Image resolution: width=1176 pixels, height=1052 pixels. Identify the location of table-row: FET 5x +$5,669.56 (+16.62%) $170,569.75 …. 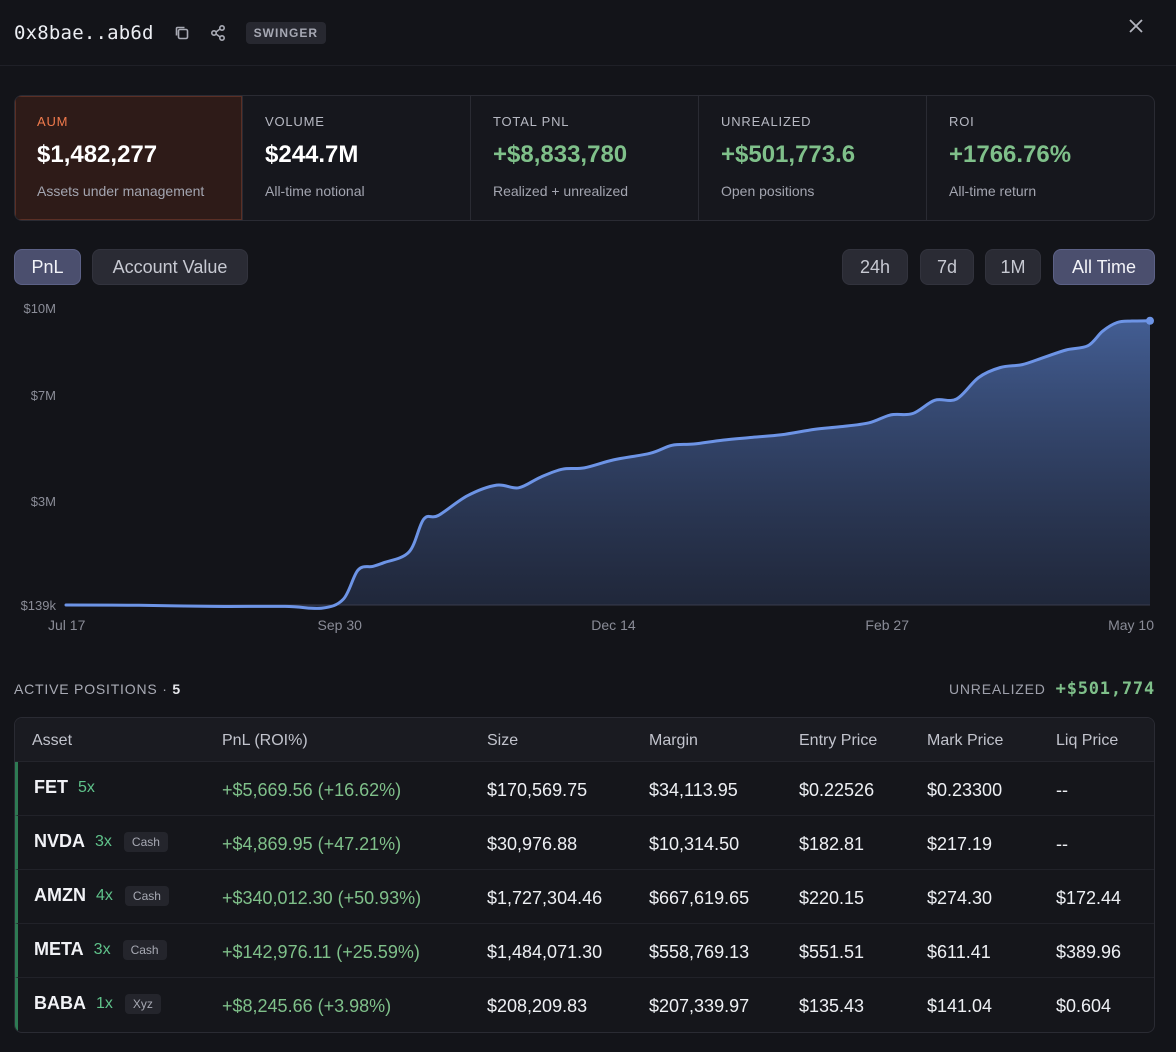
(584, 789).